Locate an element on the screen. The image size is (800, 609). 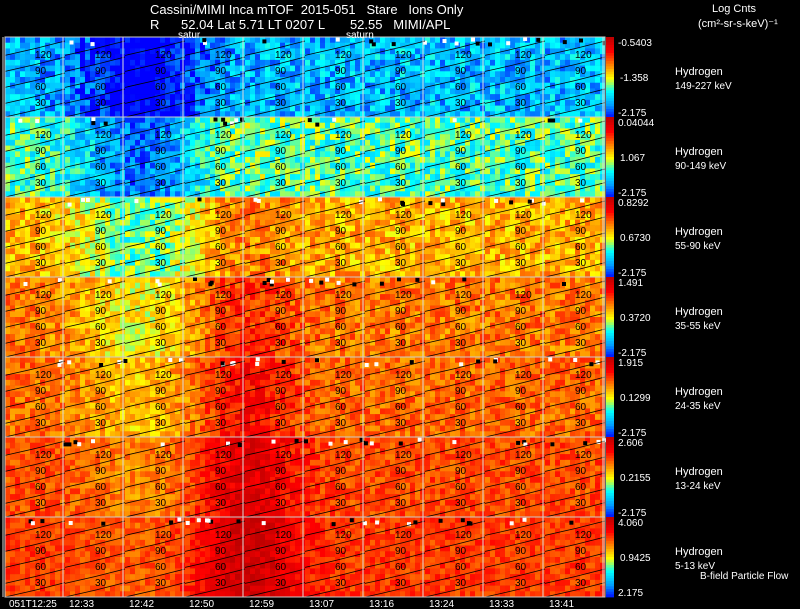
colorbar-mid-label: 0.9425 is located at coordinates (635, 558).